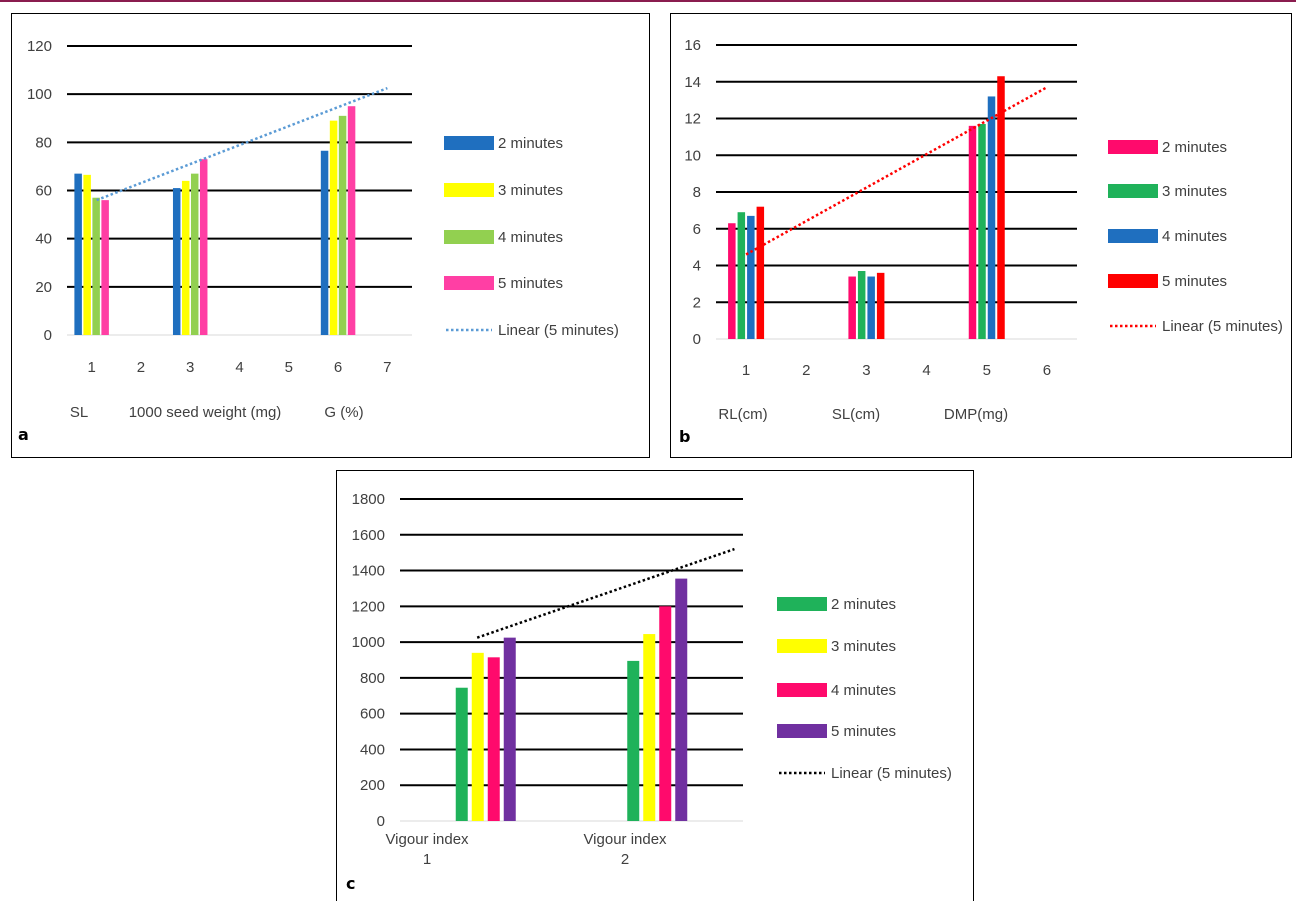 The image size is (1296, 902). Describe the element at coordinates (203, 247) in the screenshot. I see `bar-a-s4-c2` at that location.